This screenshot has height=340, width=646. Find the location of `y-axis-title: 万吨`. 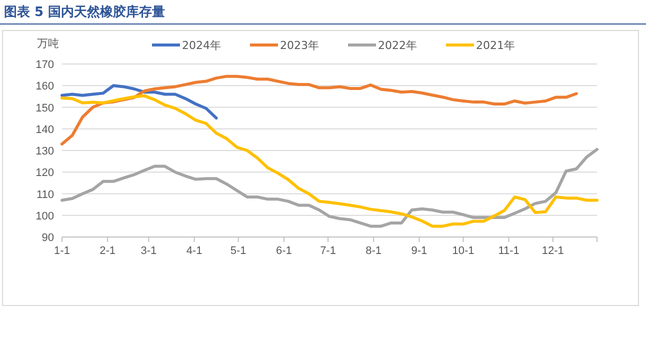

y-axis-title: 万吨 is located at coordinates (48, 43).